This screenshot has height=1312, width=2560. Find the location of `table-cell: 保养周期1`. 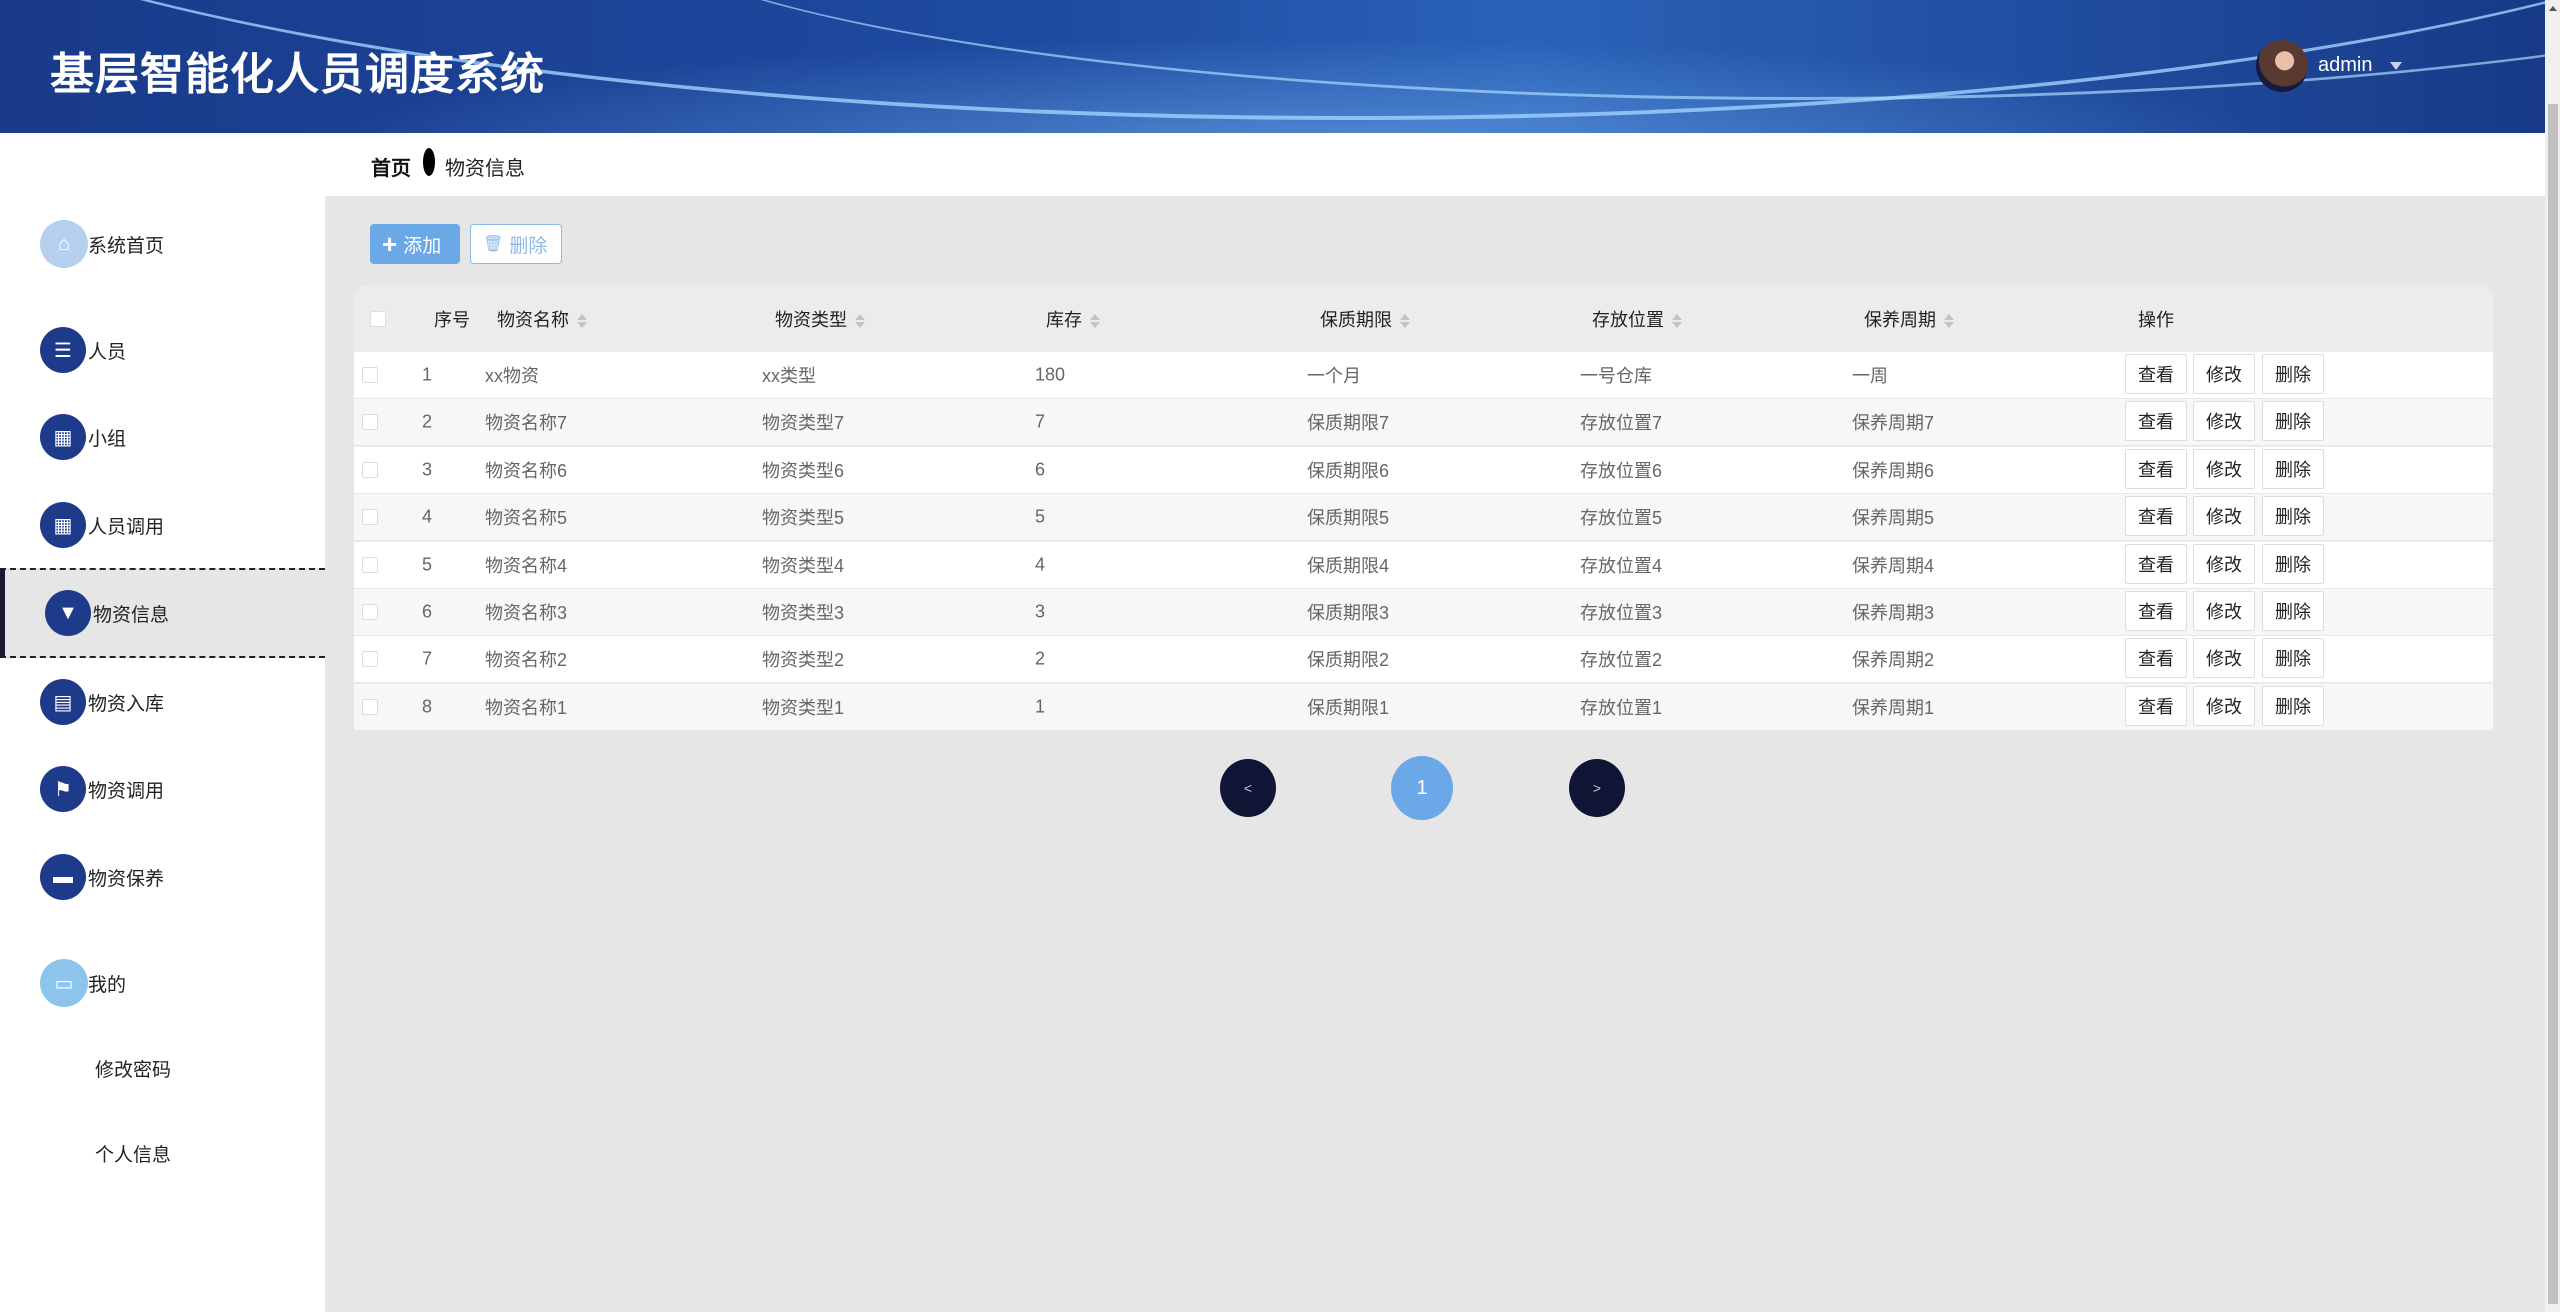

table-cell: 保养周期1 is located at coordinates (1893, 707).